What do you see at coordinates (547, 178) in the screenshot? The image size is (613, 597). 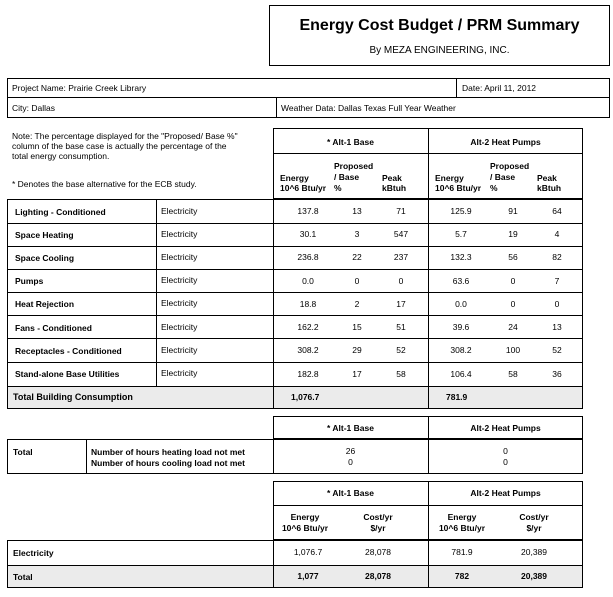 I see `alt2-peak-header-1: Peak` at bounding box center [547, 178].